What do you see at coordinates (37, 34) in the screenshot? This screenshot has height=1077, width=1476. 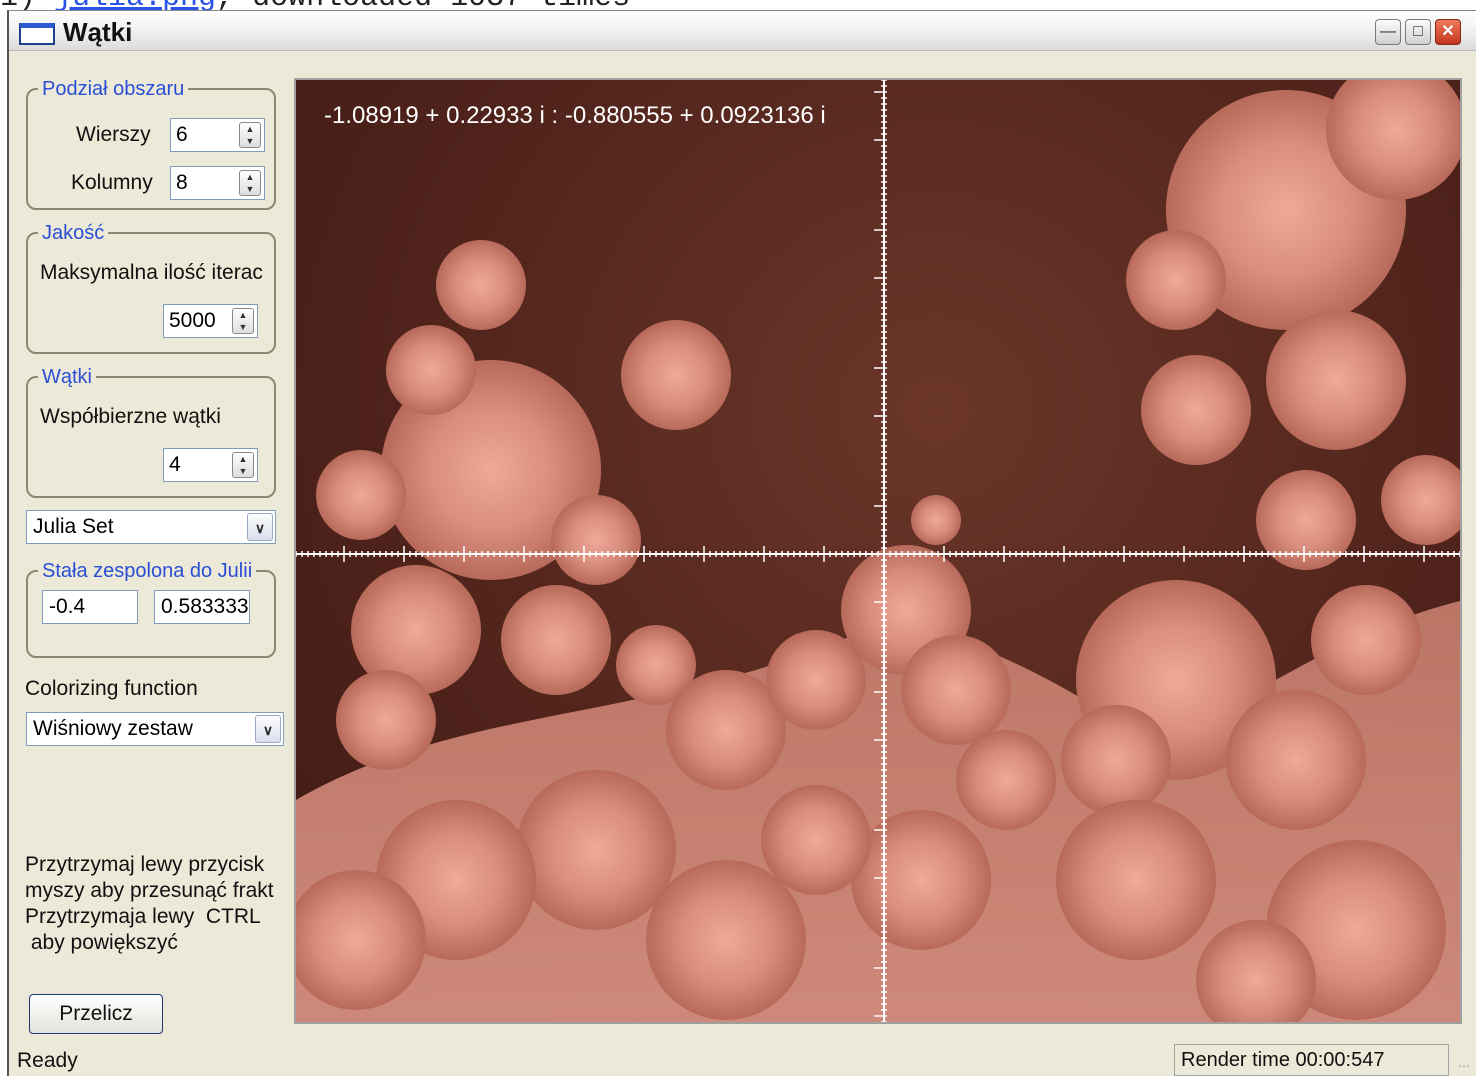 I see `window-icon` at bounding box center [37, 34].